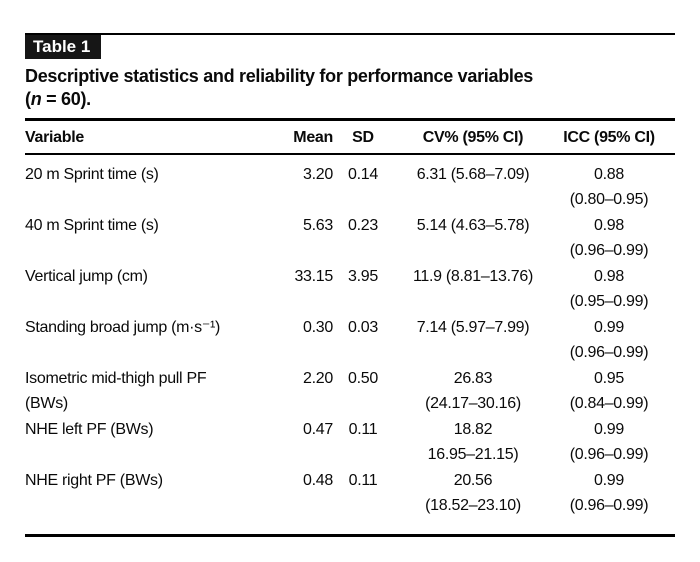 The image size is (700, 562). Describe the element at coordinates (609, 174) in the screenshot. I see `icc-value: 0.88` at that location.